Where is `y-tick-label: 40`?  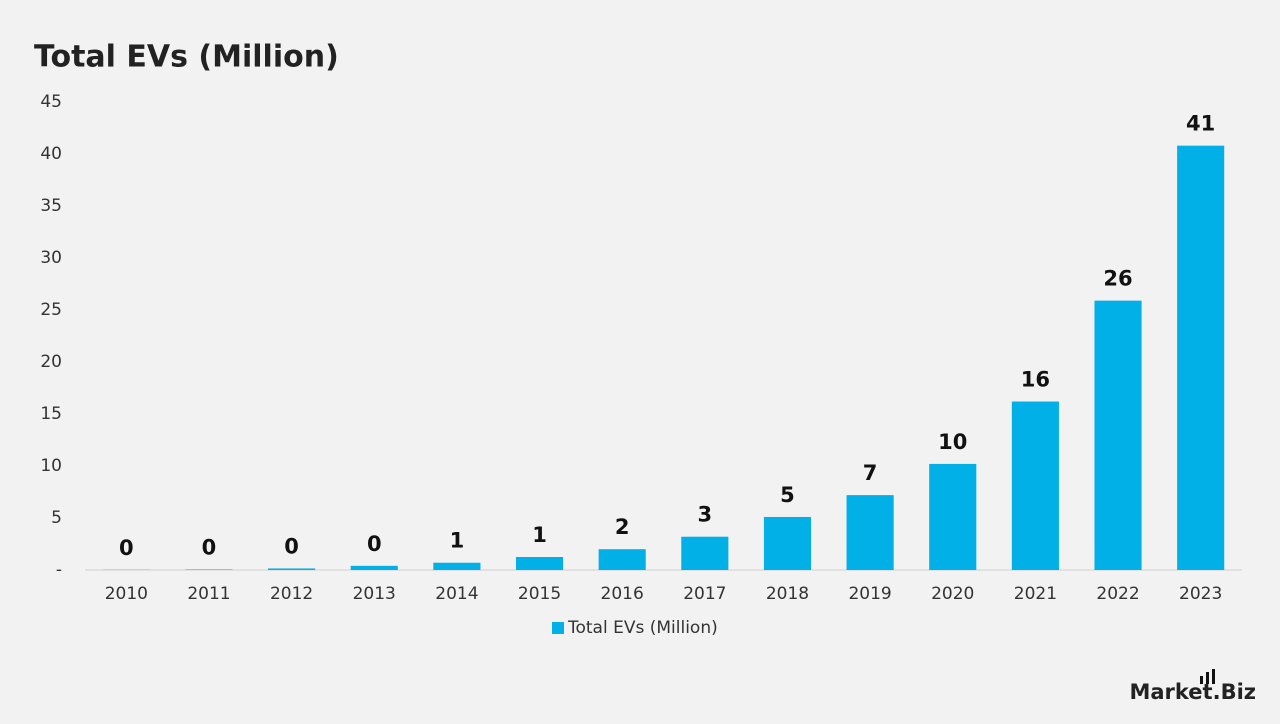
y-tick-label: 40 is located at coordinates (51, 154).